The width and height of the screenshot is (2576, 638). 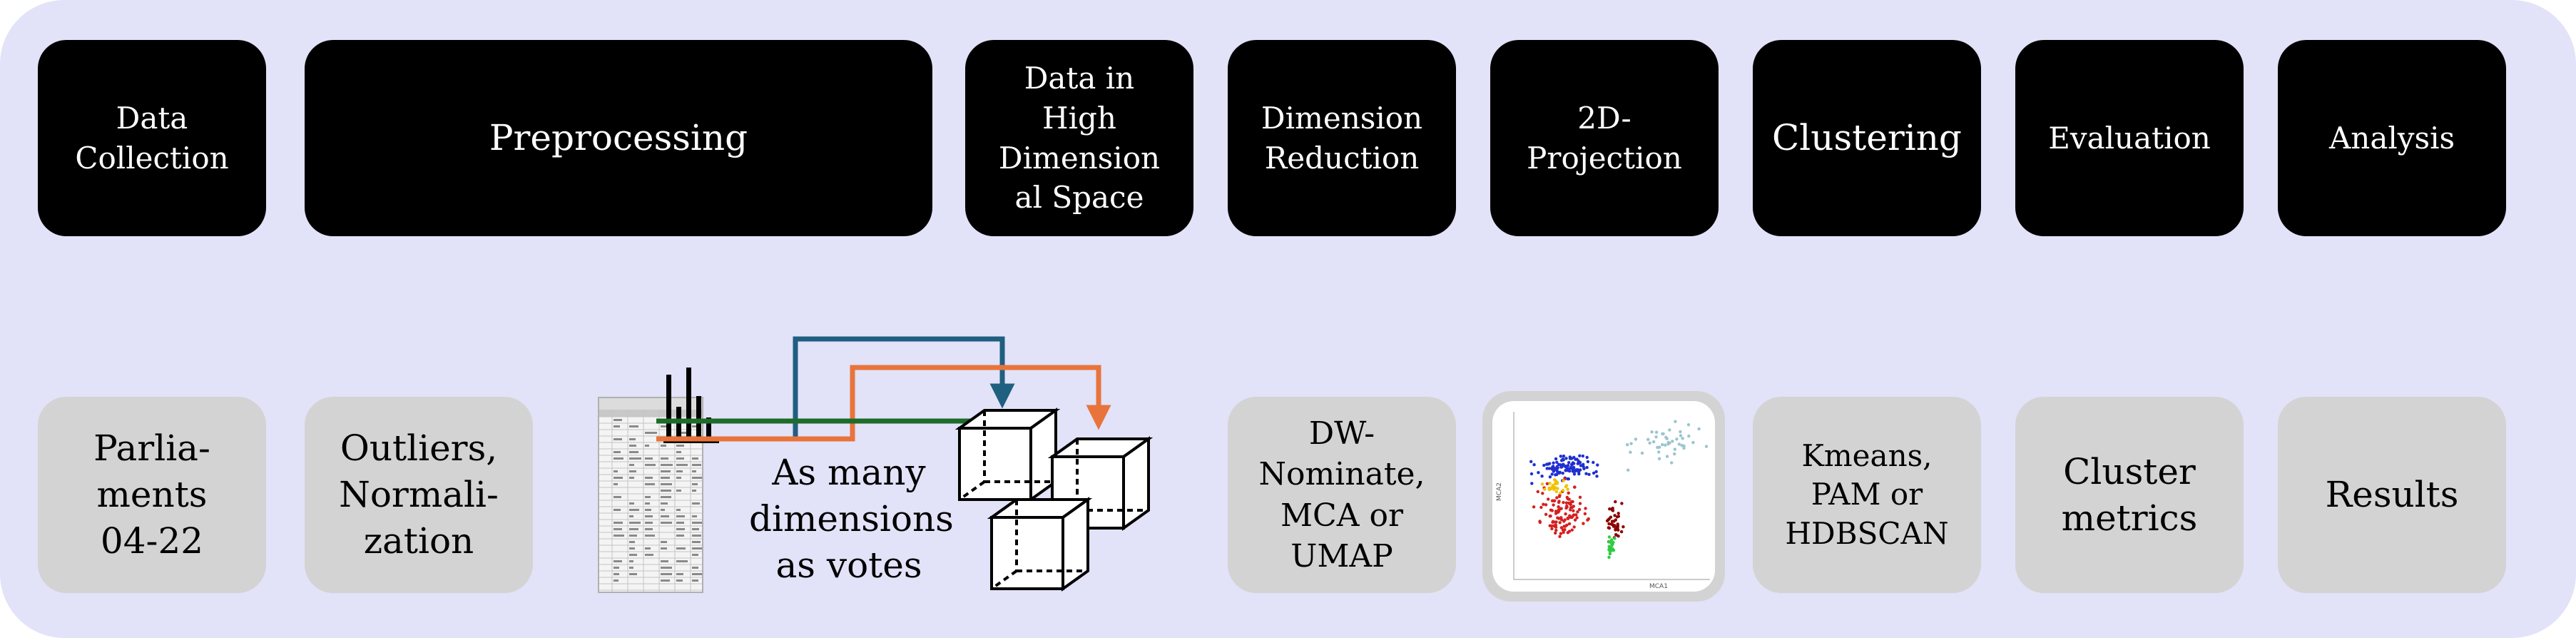 What do you see at coordinates (1658, 586) in the screenshot?
I see `scatter-x-label: MCA1` at bounding box center [1658, 586].